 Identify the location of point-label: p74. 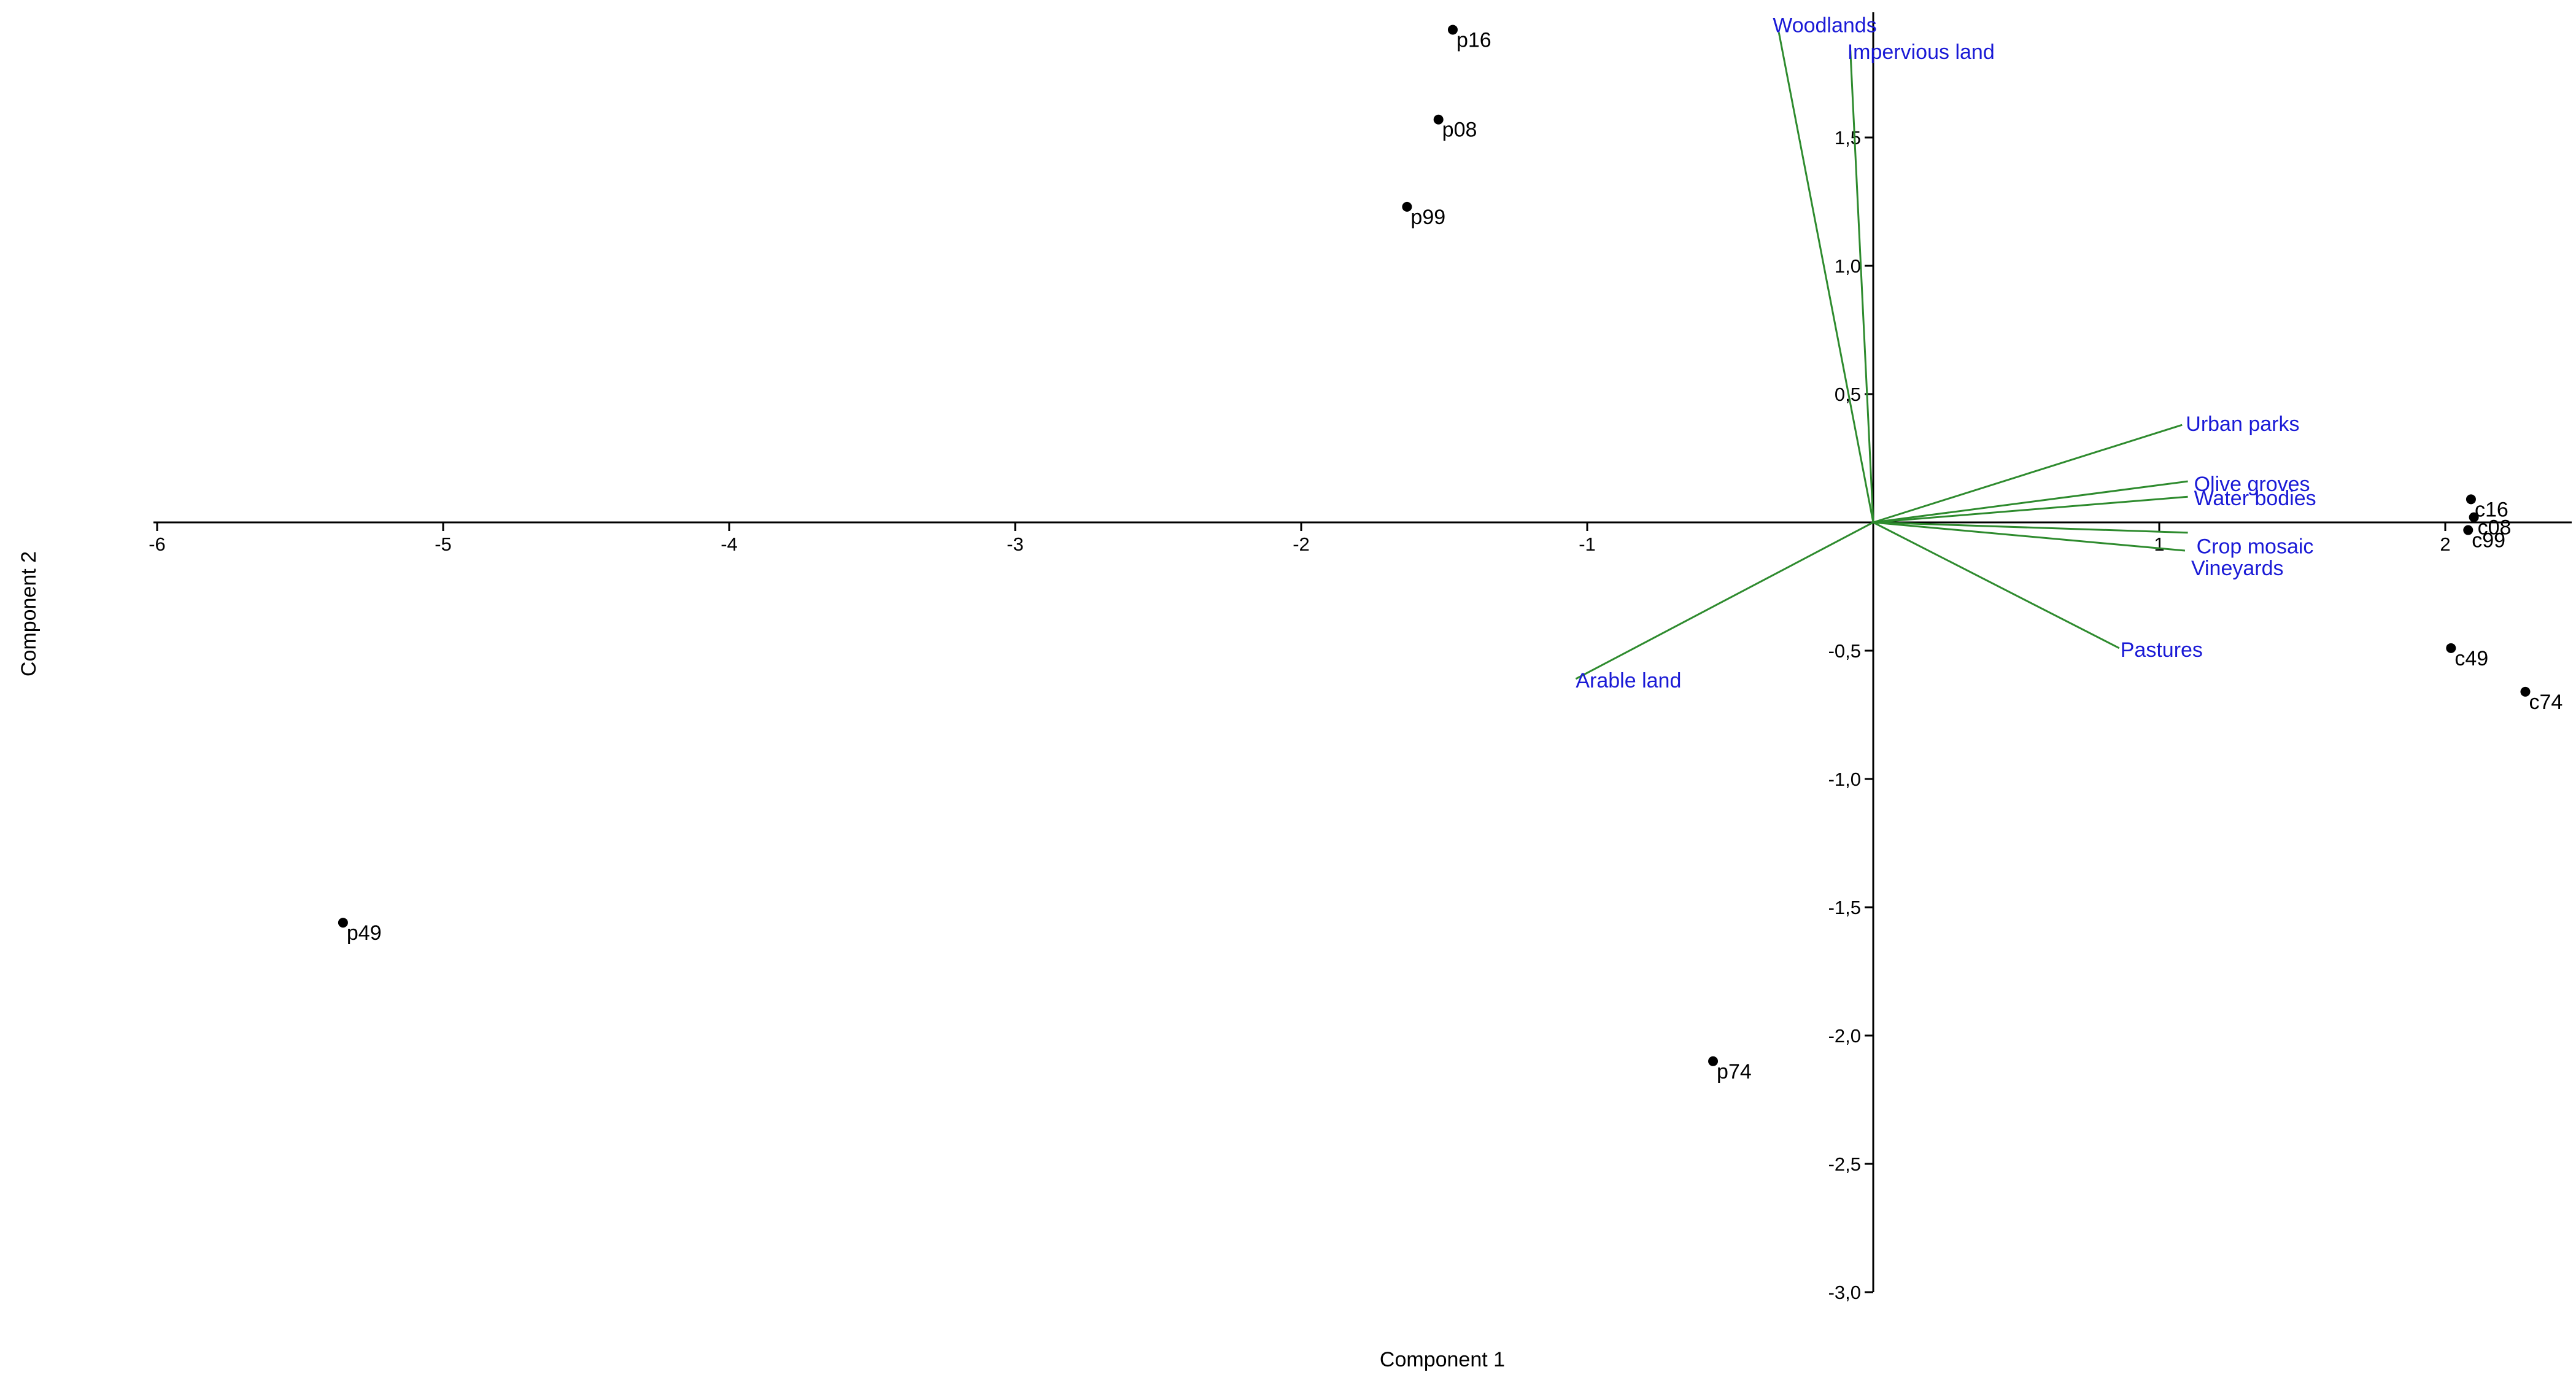
(1734, 1071).